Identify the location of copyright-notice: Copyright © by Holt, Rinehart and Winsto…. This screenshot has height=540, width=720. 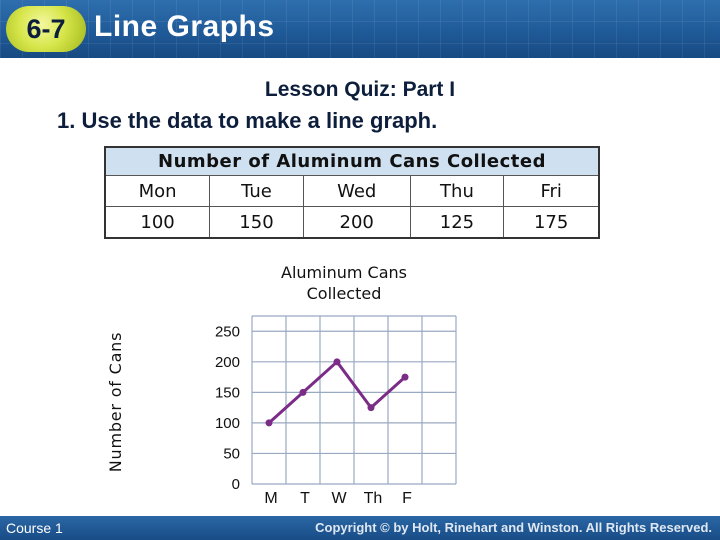
(513, 527).